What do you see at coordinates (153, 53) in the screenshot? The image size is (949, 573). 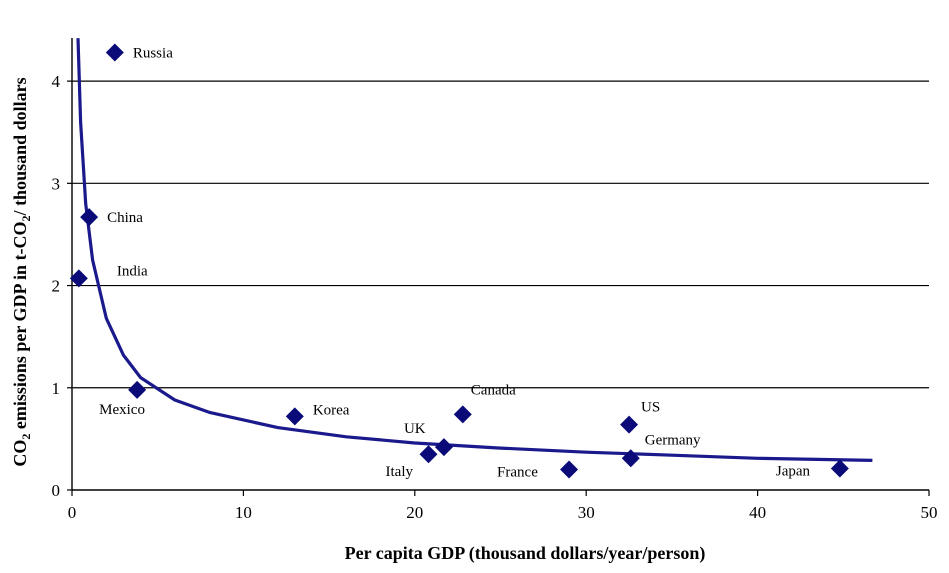 I see `point-label-russia: Russia` at bounding box center [153, 53].